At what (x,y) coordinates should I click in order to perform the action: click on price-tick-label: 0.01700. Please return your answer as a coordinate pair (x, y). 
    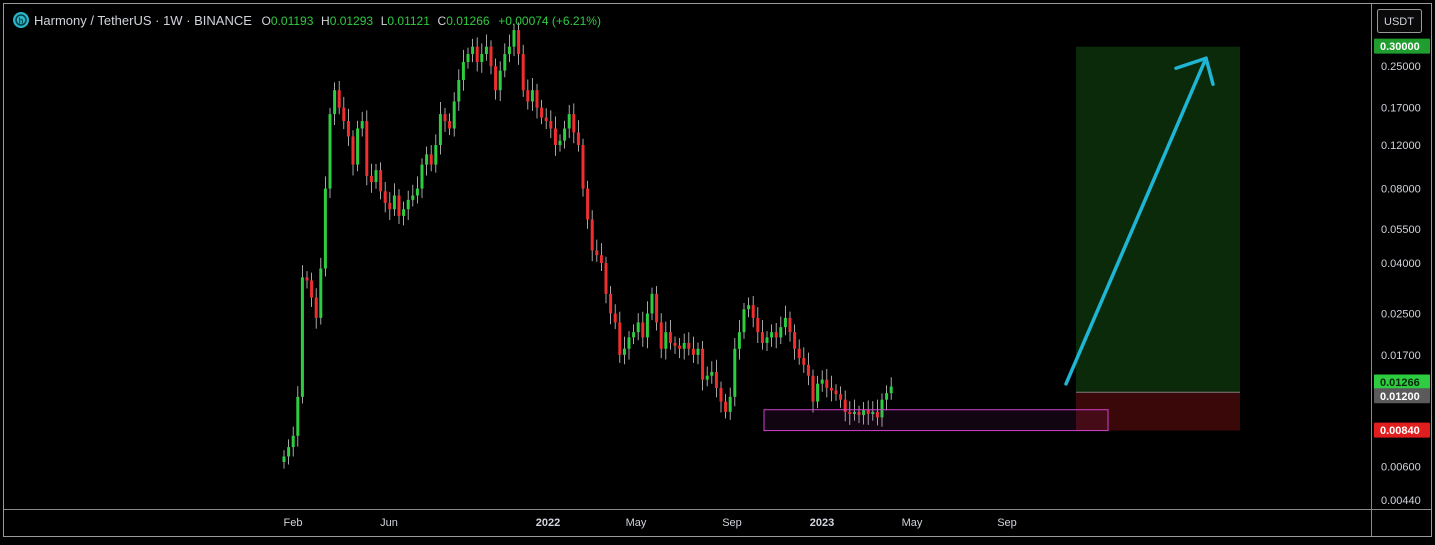
    Looking at the image, I should click on (1401, 356).